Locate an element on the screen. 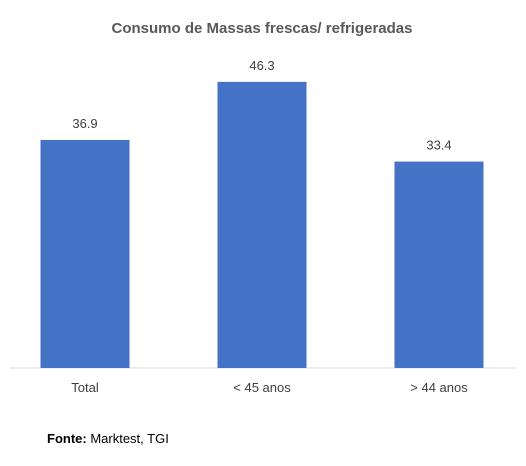 Image resolution: width=526 pixels, height=466 pixels. data-label-45-anos: 46.3 is located at coordinates (261, 65).